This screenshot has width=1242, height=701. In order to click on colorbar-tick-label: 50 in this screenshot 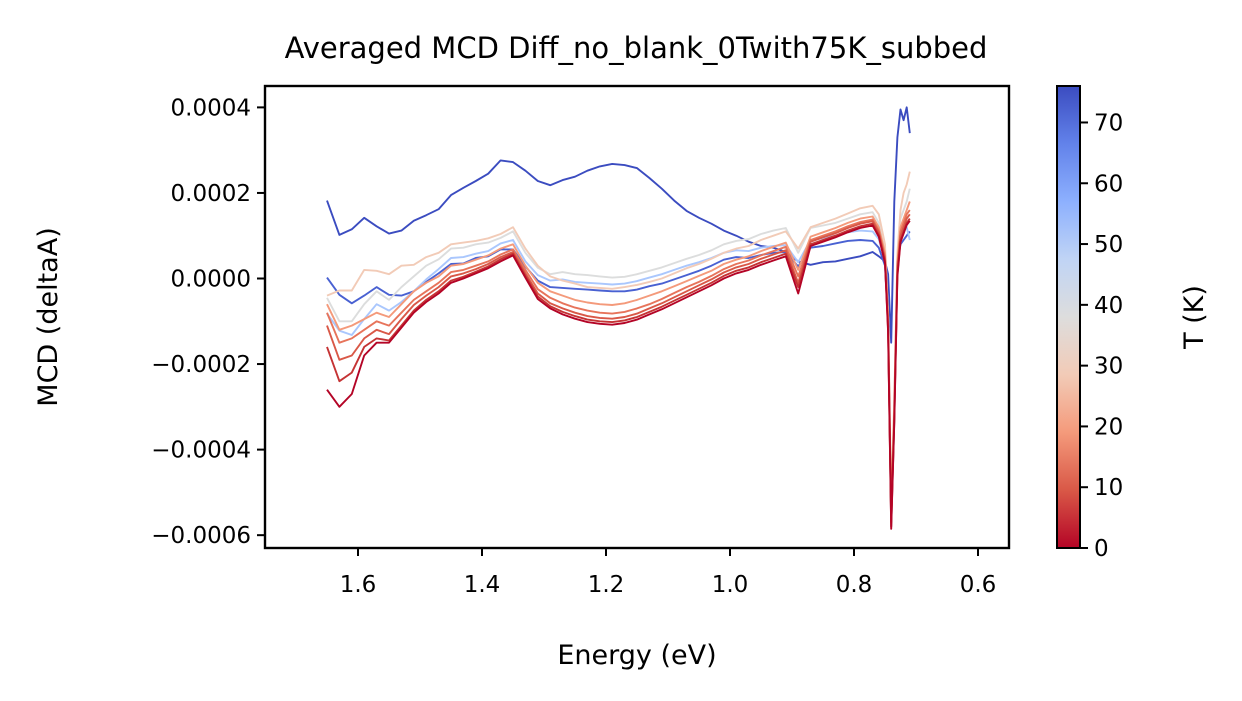, I will do `click(1108, 245)`.